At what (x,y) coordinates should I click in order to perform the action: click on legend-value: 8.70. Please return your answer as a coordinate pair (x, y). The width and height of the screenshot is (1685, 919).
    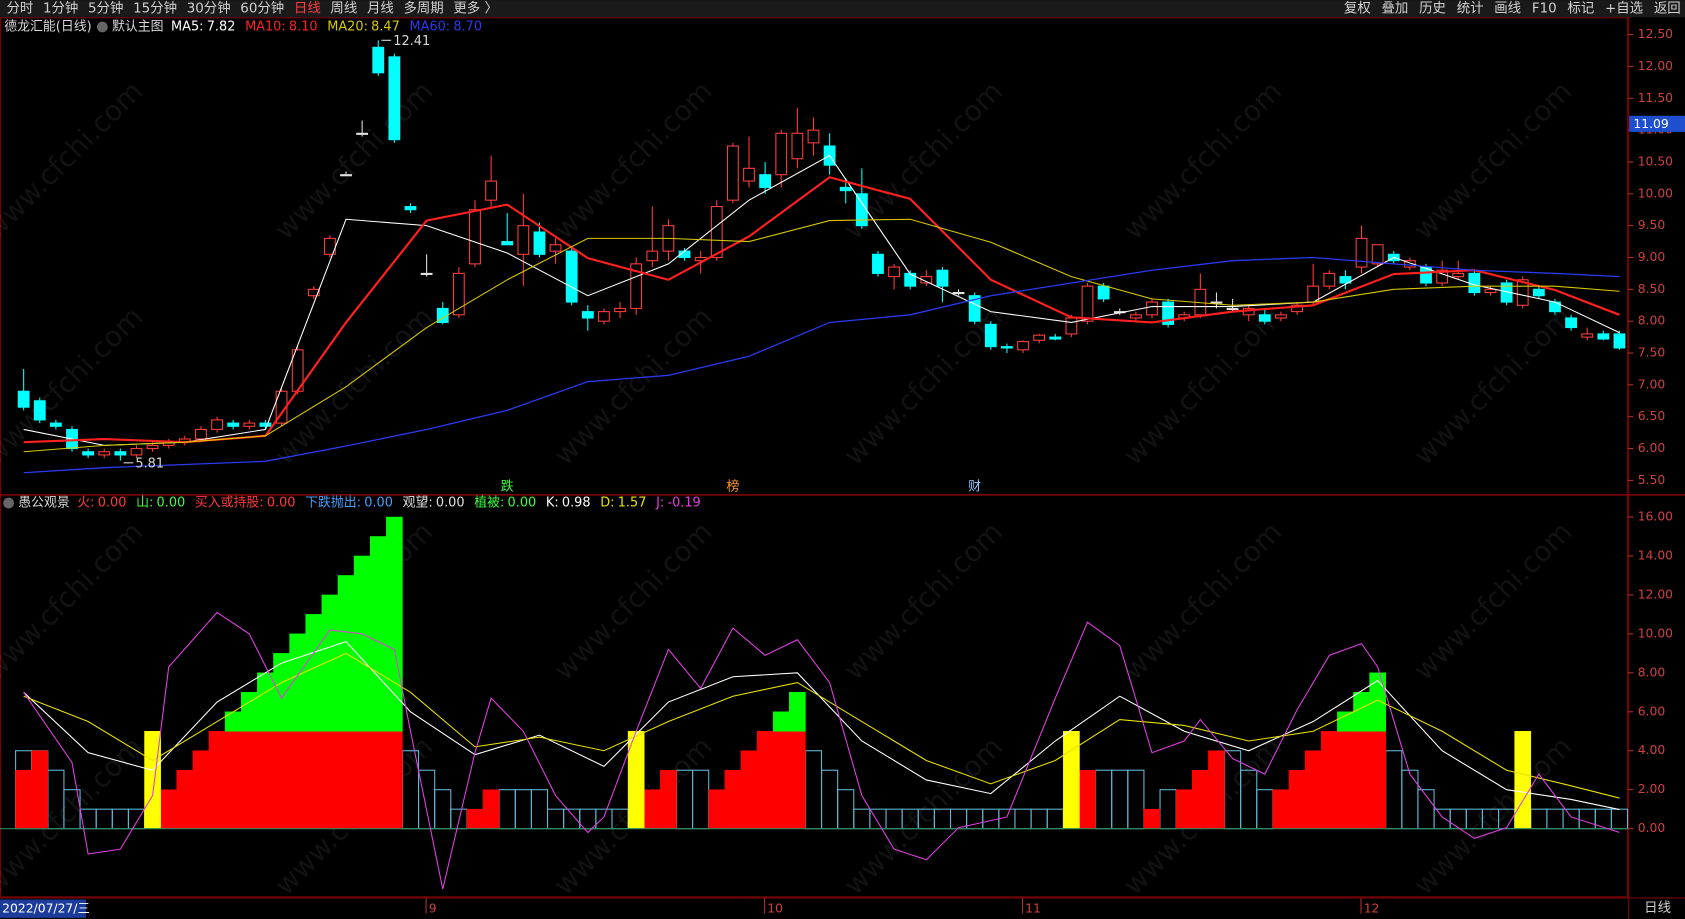
    Looking at the image, I should click on (467, 26).